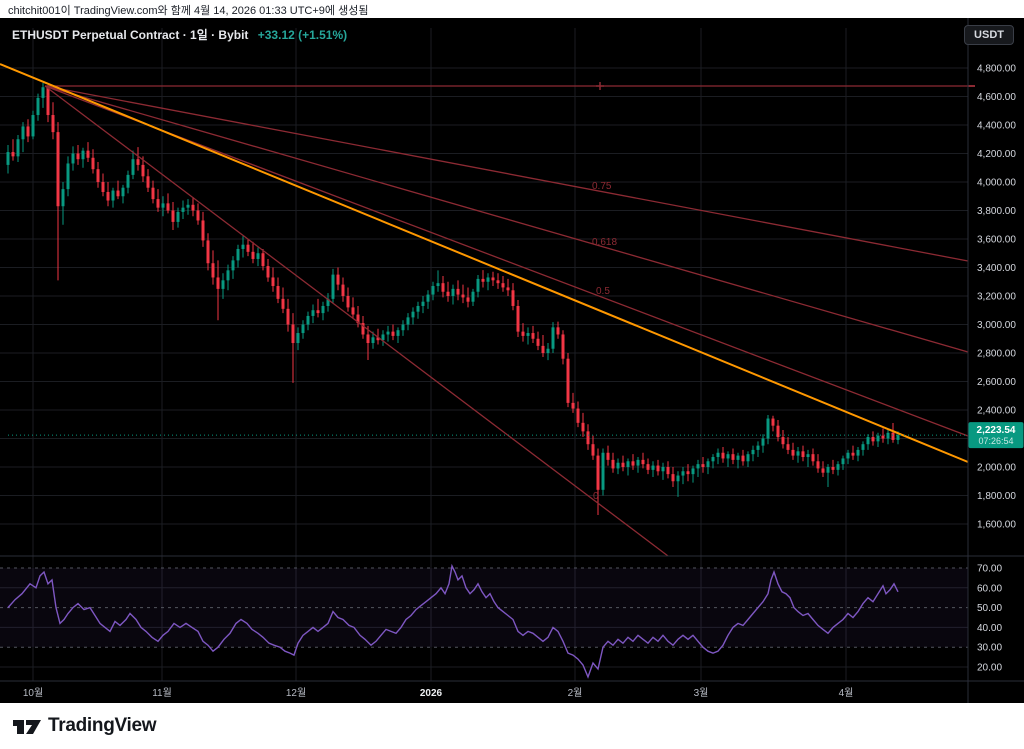 This screenshot has height=749, width=1024. I want to click on svg-text: 2월, so click(575, 693).